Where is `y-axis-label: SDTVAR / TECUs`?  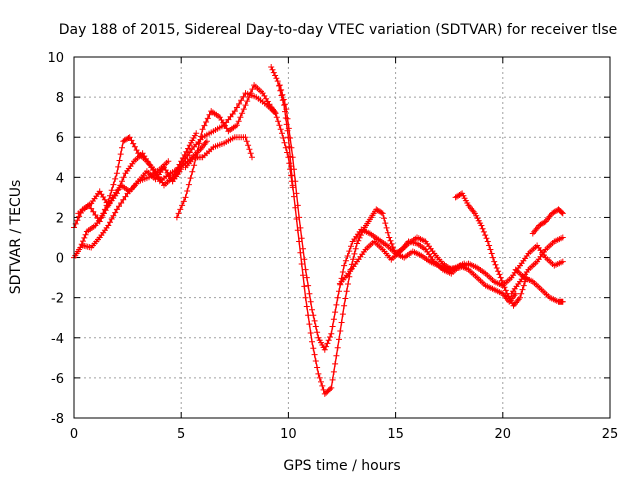
y-axis-label: SDTVAR / TECUs is located at coordinates (16, 237).